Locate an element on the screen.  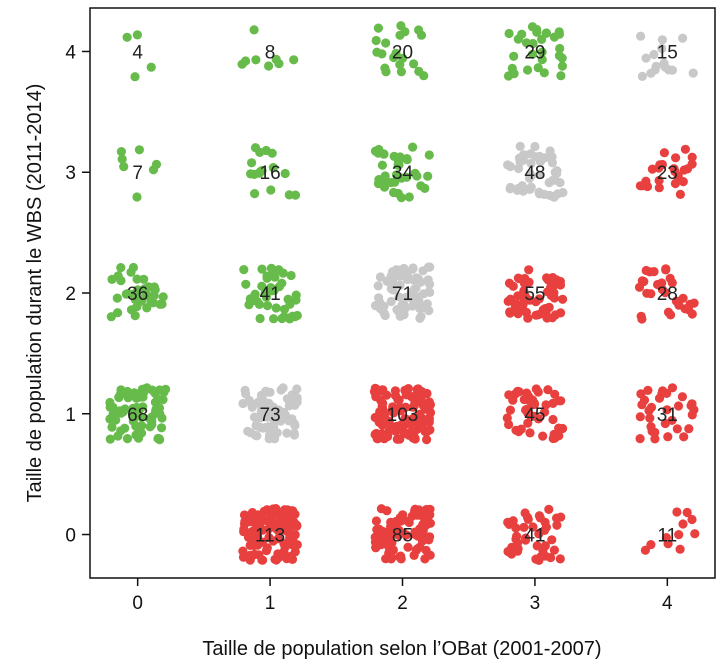
cell-count-label: 113 is located at coordinates (270, 536).